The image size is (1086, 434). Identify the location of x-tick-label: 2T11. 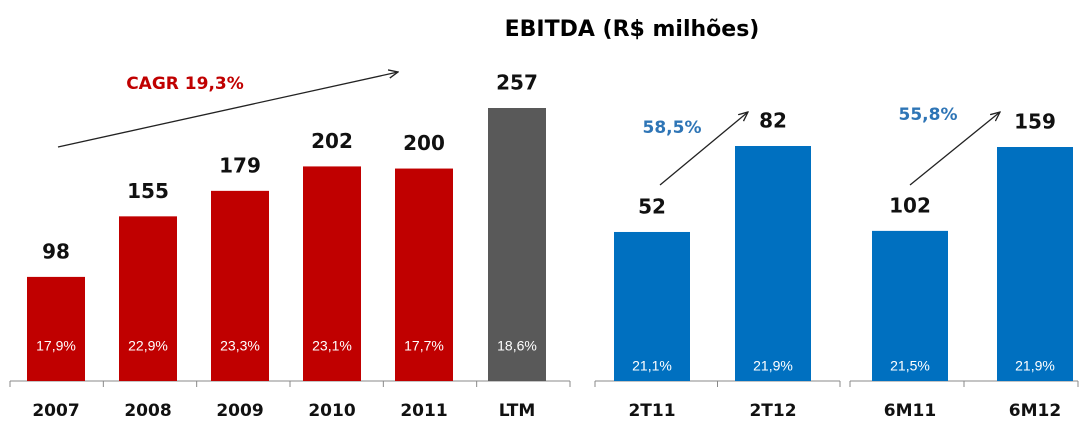
(651, 411).